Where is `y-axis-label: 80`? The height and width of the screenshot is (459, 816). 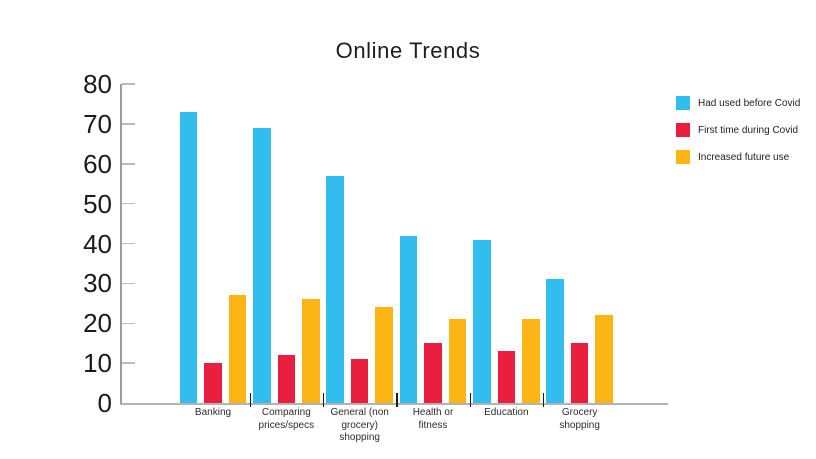 y-axis-label: 80 is located at coordinates (97, 84).